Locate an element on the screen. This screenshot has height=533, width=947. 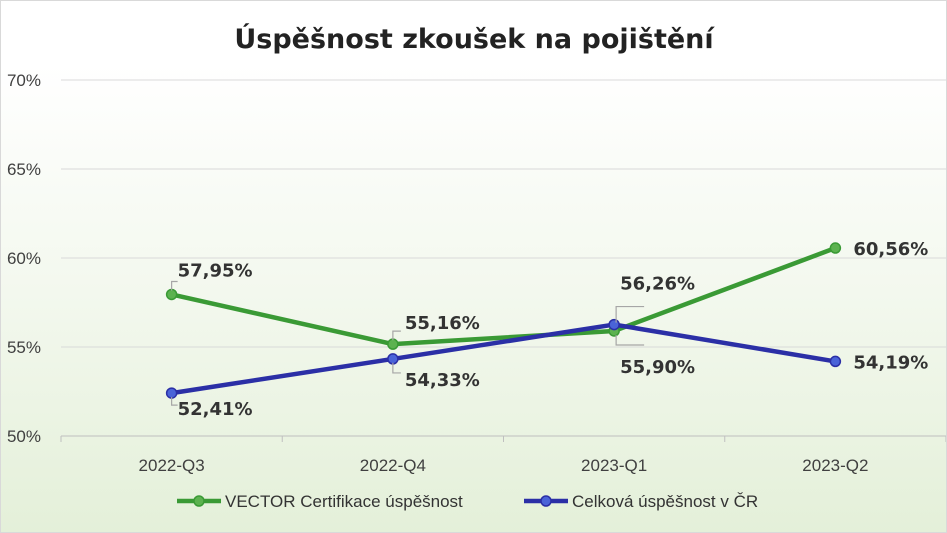
x-tick-label: 2022-Q4 is located at coordinates (393, 465).